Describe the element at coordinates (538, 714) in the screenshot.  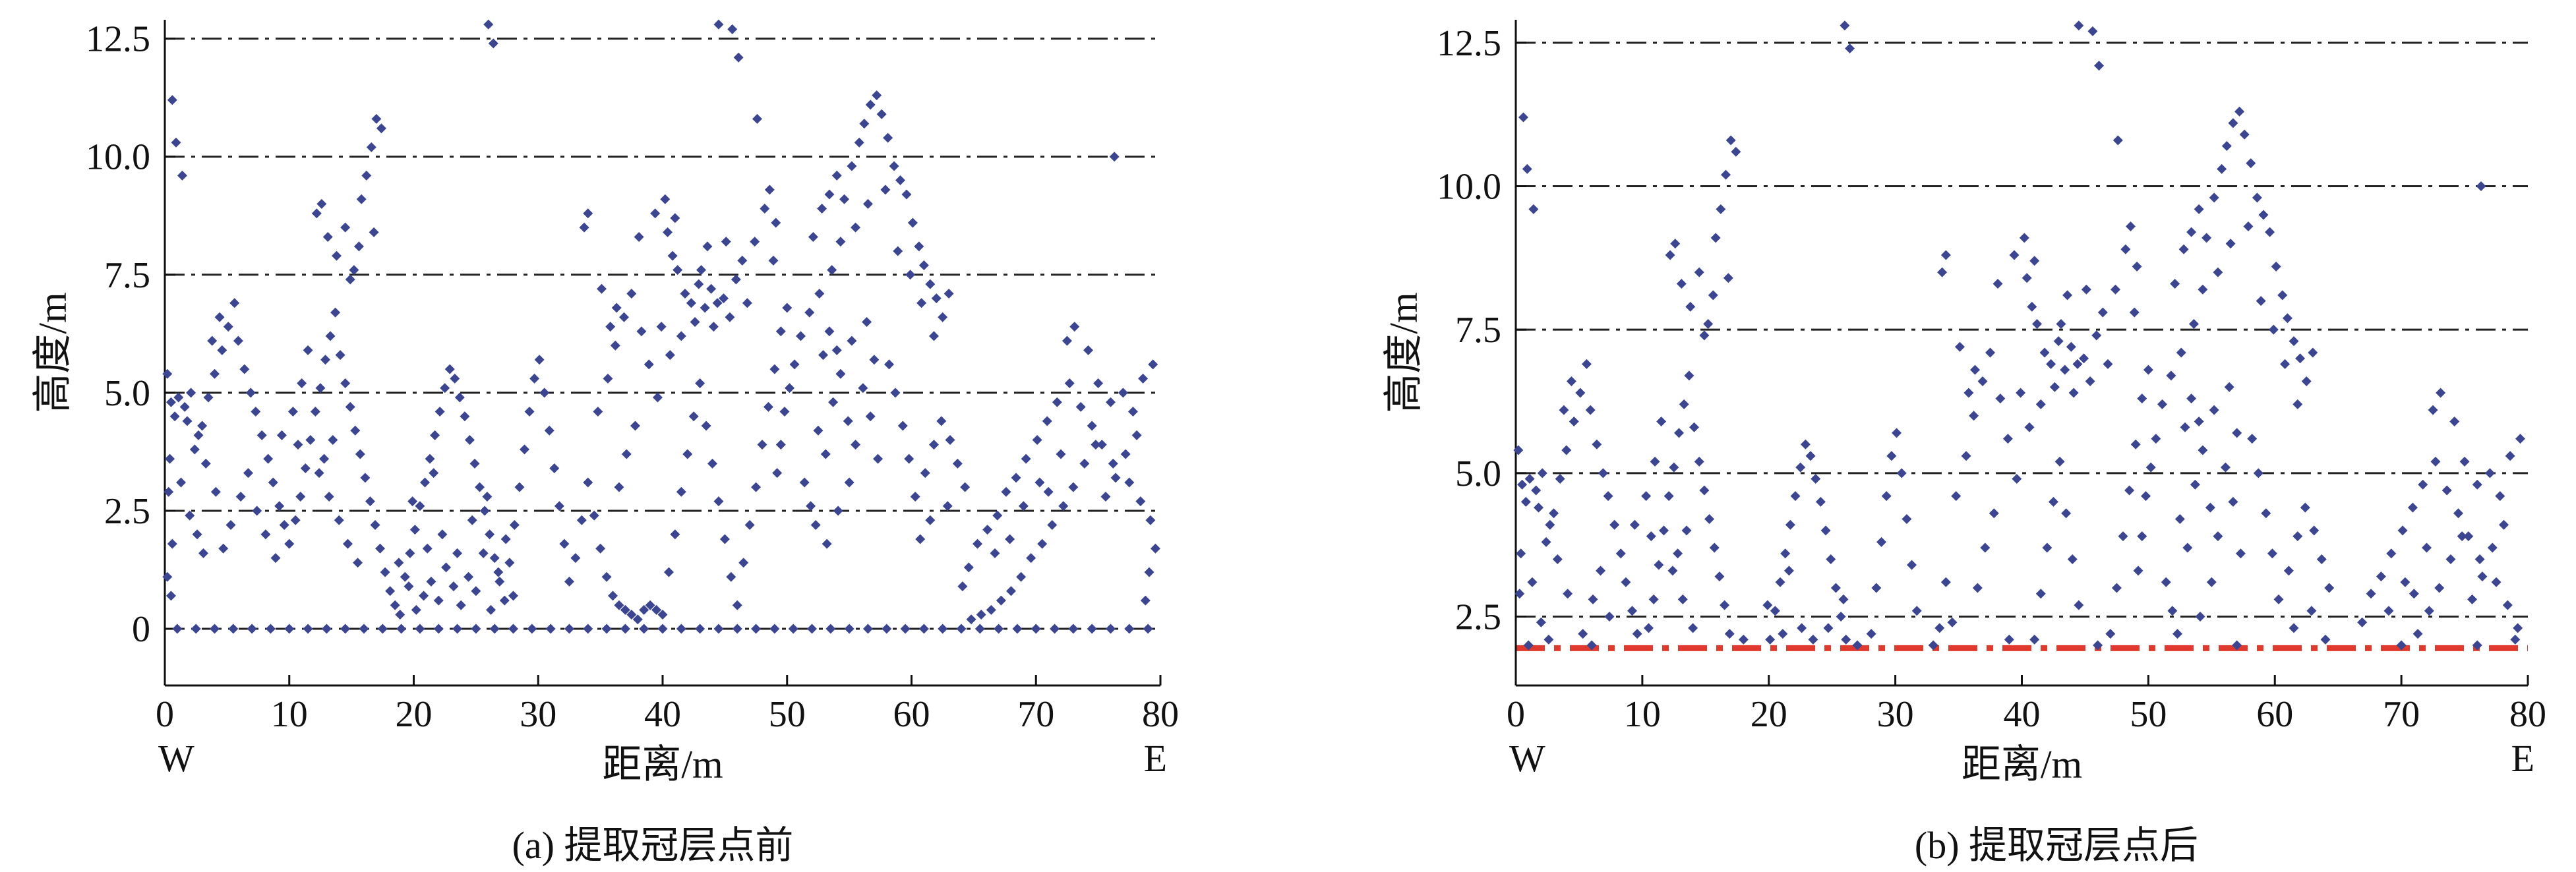
I see `x-tick-label: 30` at that location.